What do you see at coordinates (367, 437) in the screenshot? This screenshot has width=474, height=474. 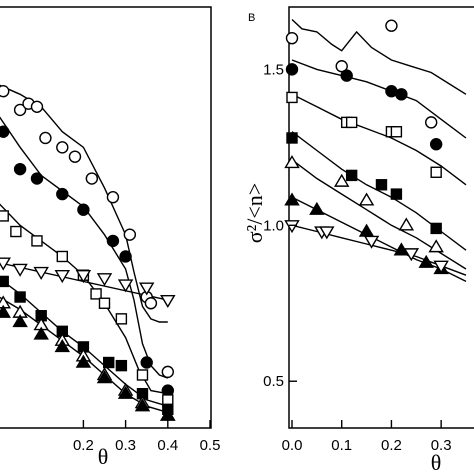 I see `panel-b-x-axis: 0.0 0.1 0.2 0.3` at bounding box center [367, 437].